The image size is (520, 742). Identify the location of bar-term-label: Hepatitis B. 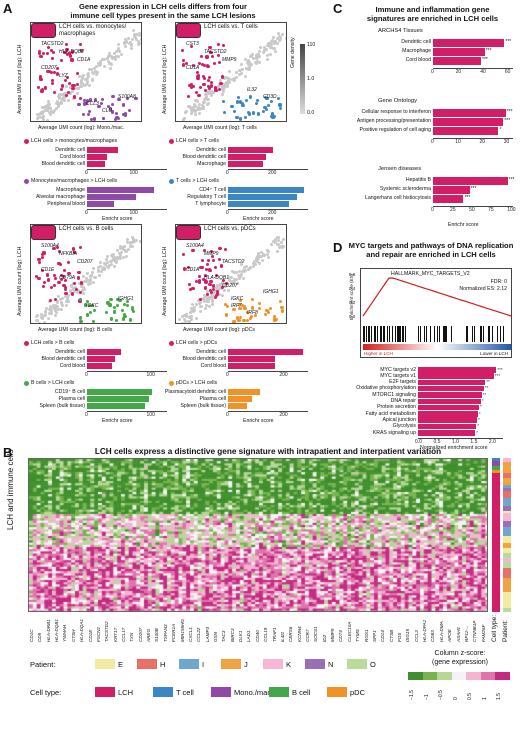
(418, 179).